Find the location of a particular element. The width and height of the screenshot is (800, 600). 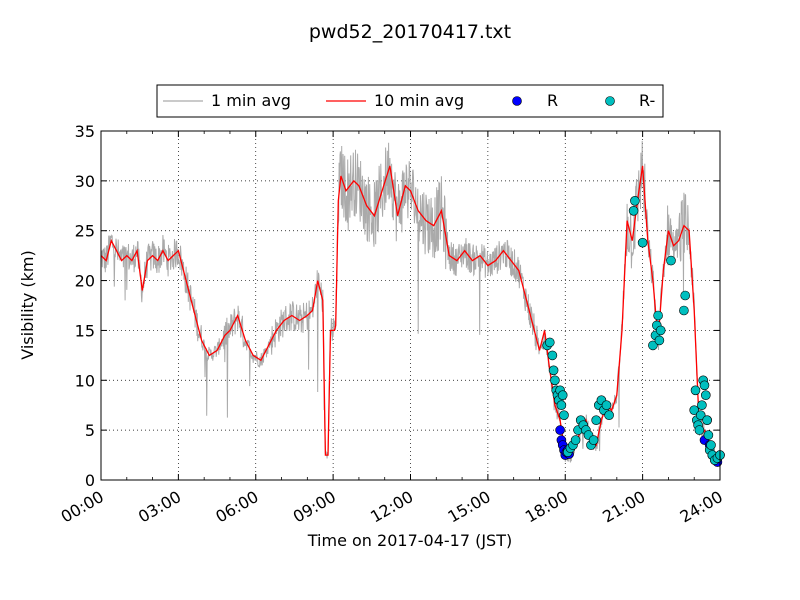

point-r is located at coordinates (560, 430).